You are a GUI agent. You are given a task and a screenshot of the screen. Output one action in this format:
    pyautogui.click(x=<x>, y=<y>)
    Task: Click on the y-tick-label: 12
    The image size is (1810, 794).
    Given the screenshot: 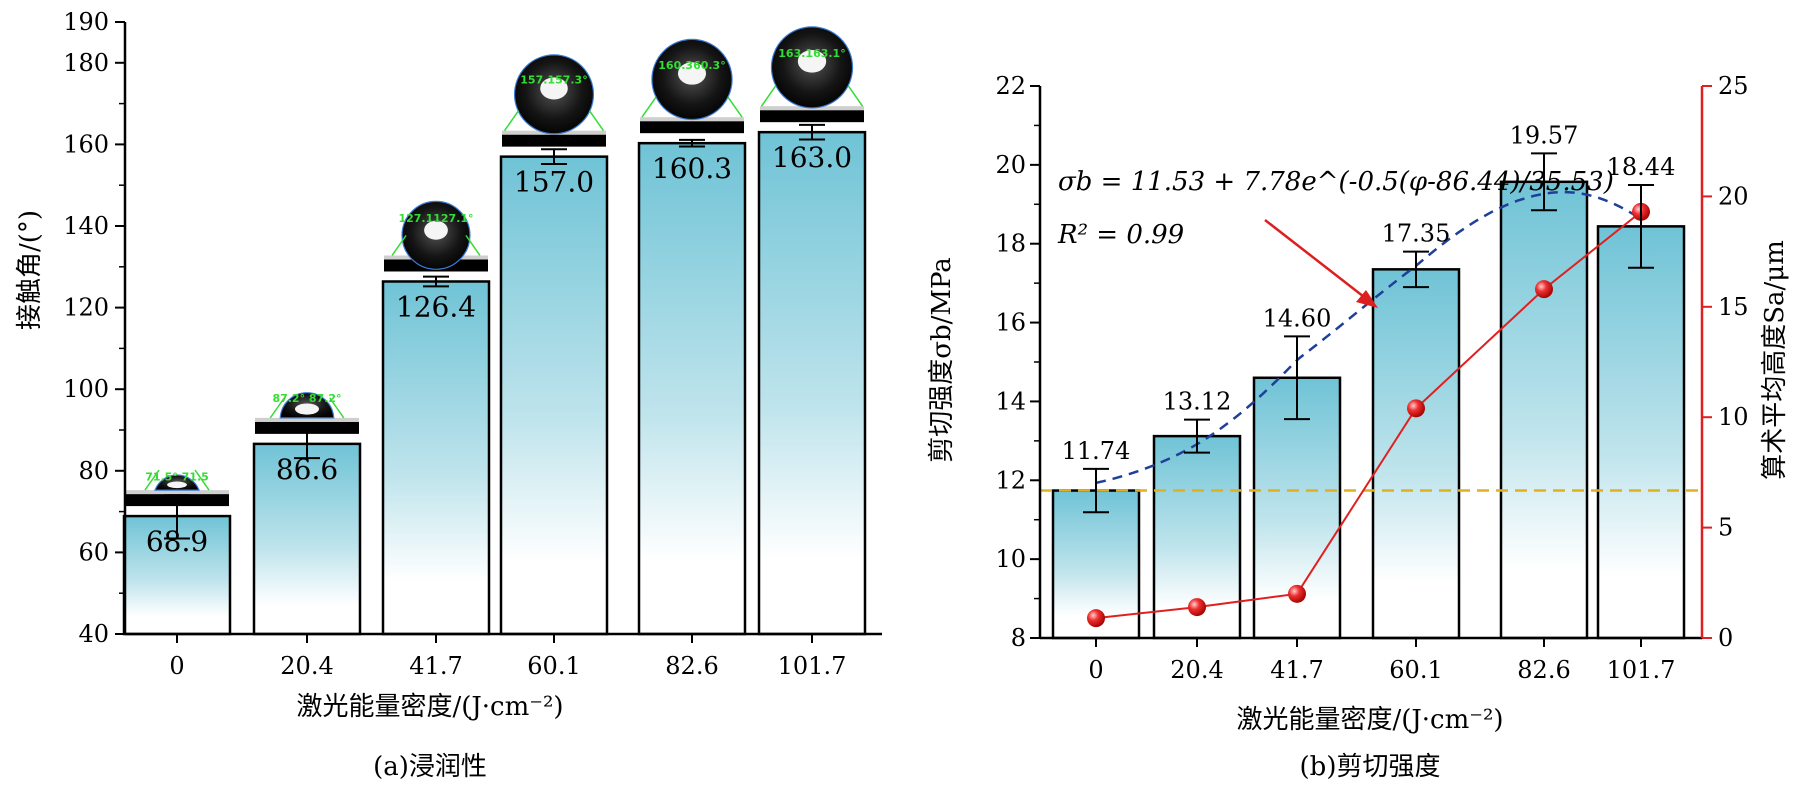 What is the action you would take?
    pyautogui.click(x=1010, y=480)
    